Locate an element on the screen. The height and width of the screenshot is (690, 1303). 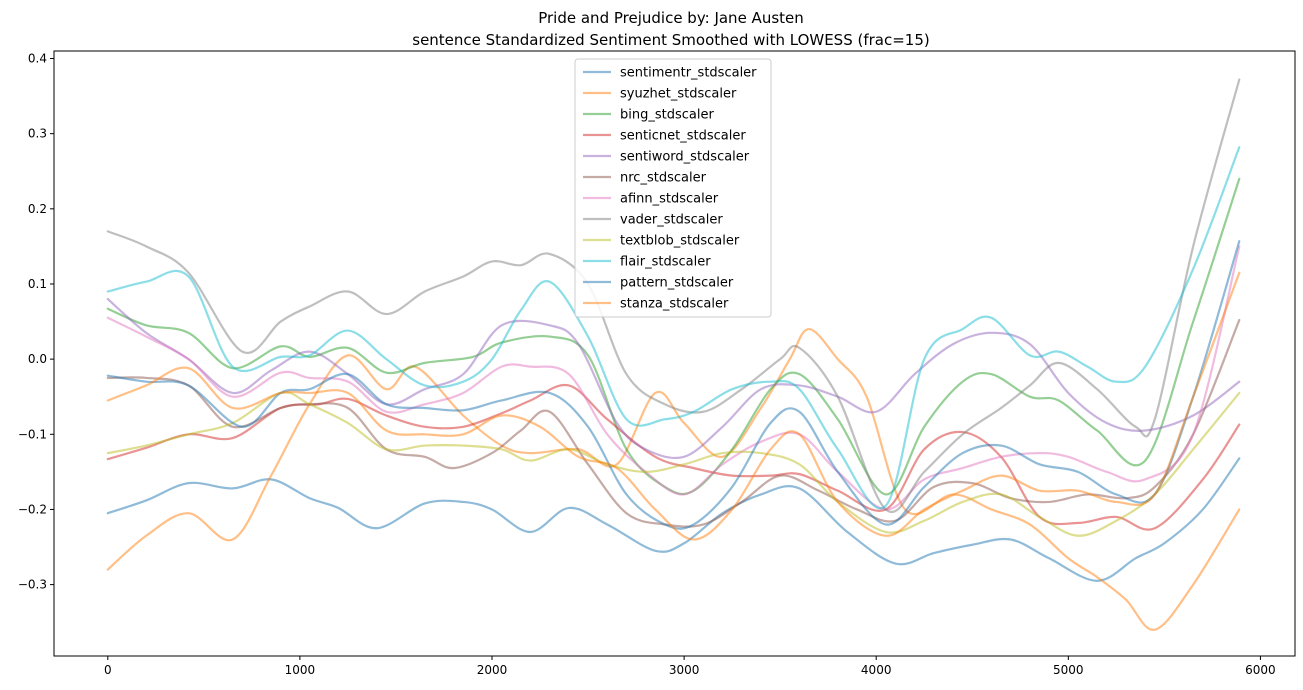
y-tick-label: 0.0 is located at coordinates (37, 359).